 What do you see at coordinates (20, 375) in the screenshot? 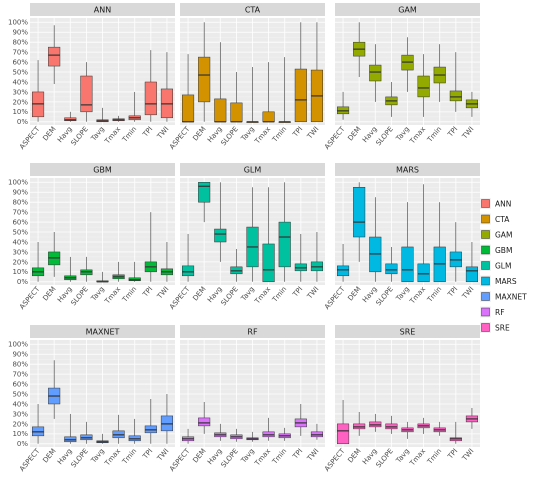
I see `y-tick-label: 70%` at bounding box center [20, 375].